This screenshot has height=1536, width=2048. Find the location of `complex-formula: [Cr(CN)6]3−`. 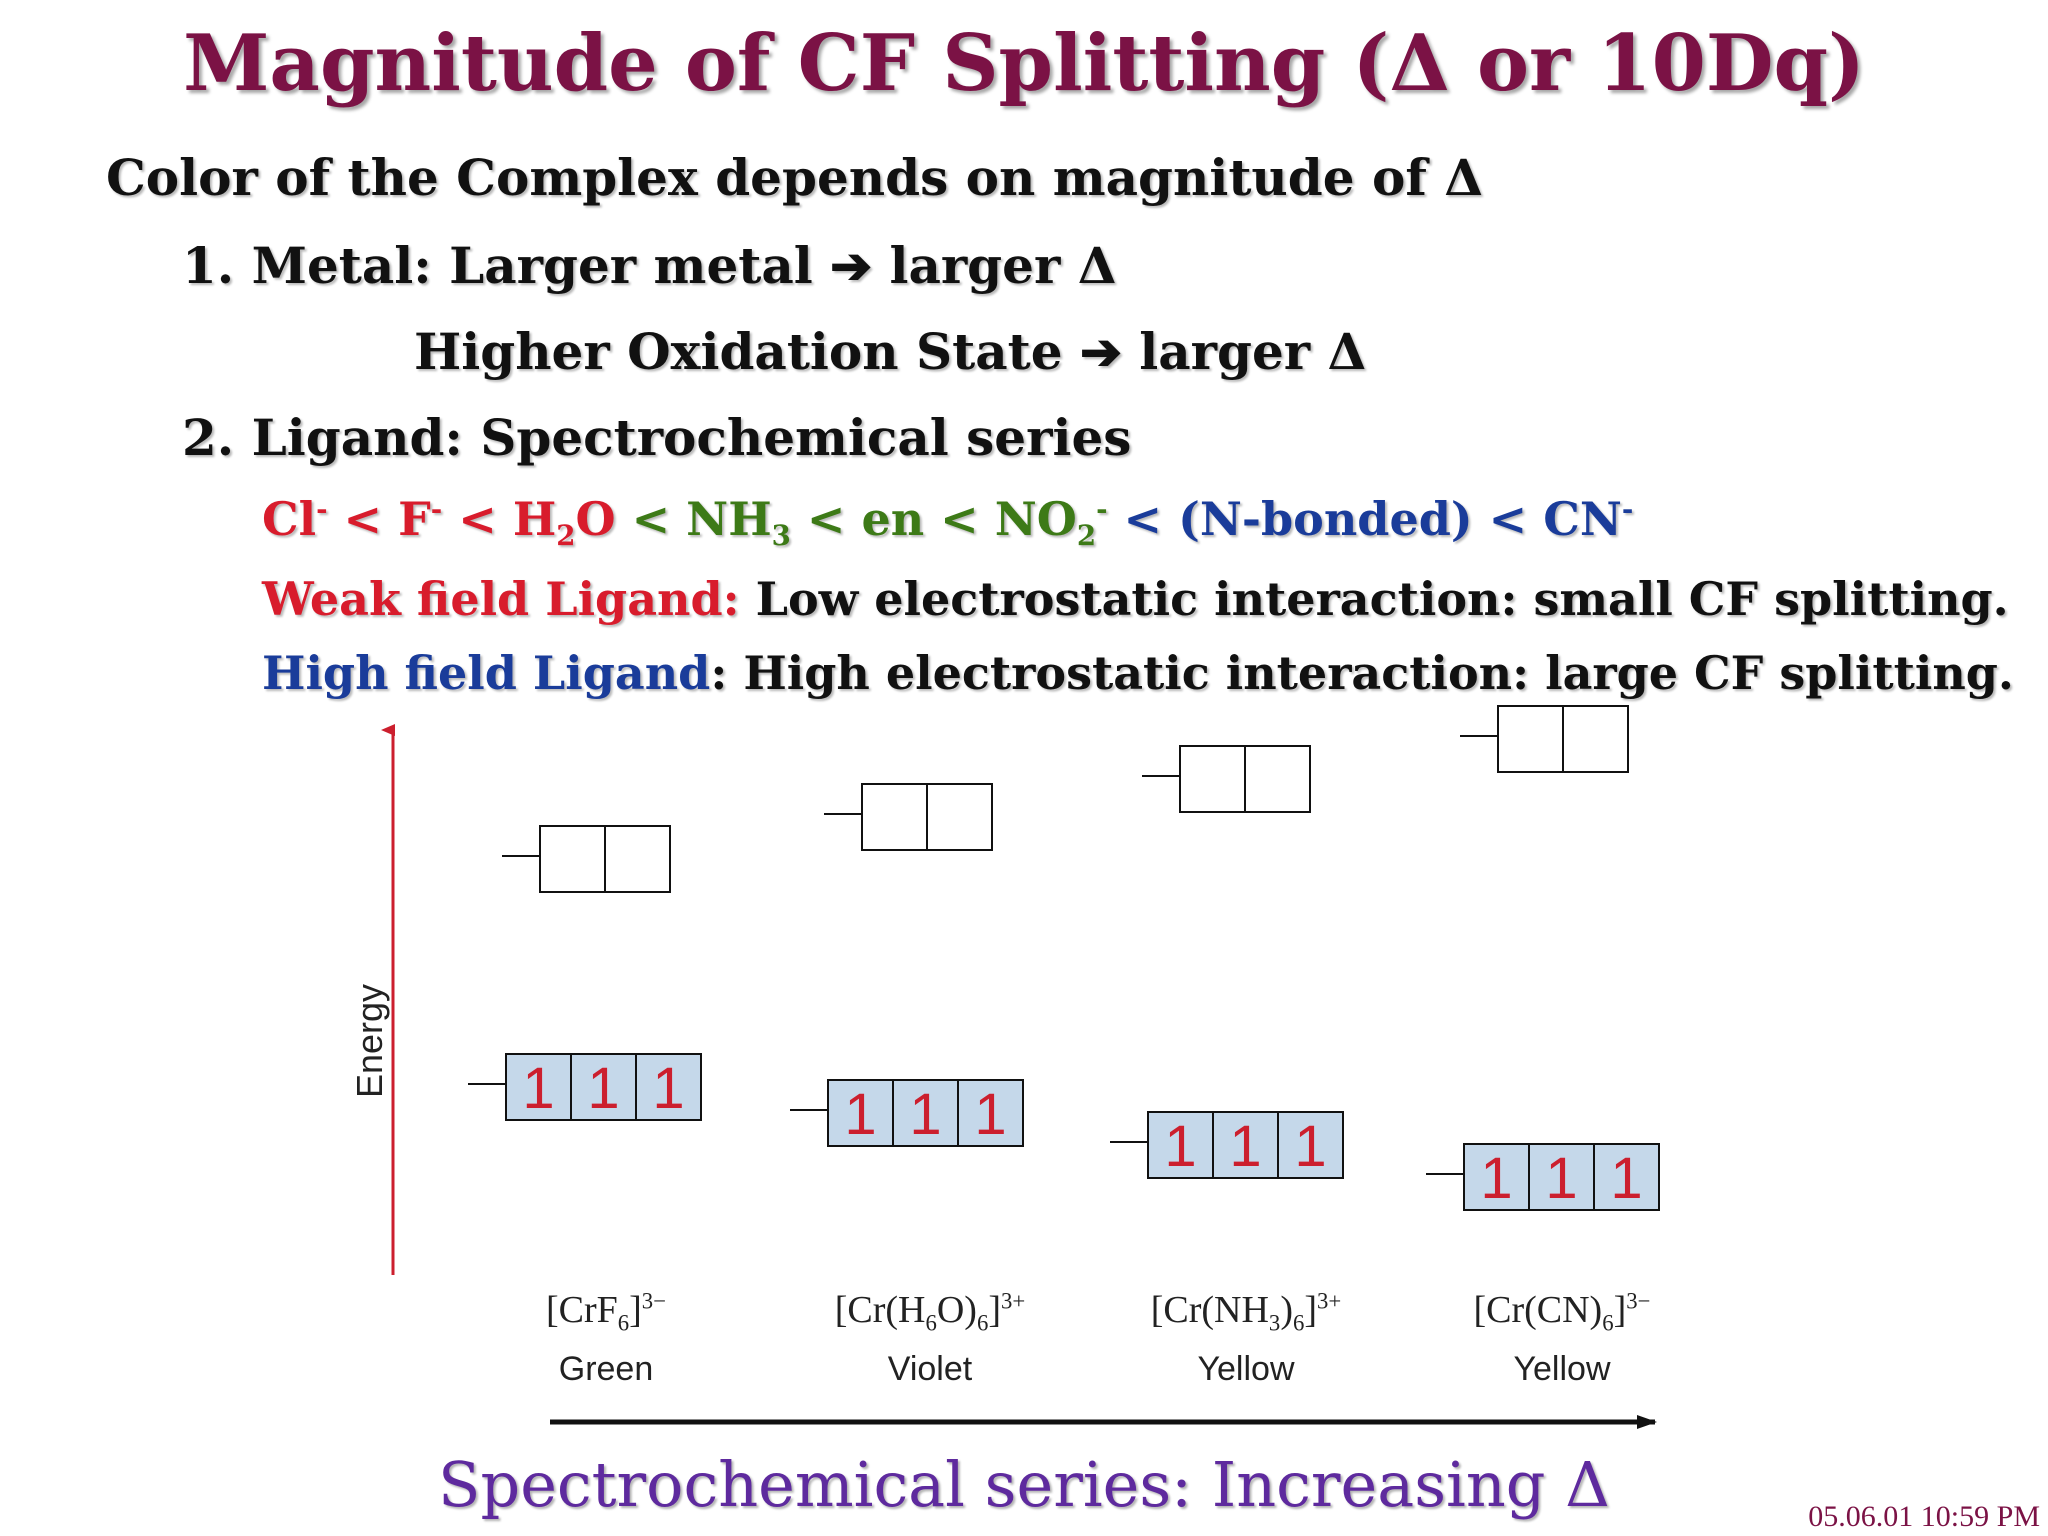

complex-formula: [Cr(CN)6]3− is located at coordinates (1562, 1312).